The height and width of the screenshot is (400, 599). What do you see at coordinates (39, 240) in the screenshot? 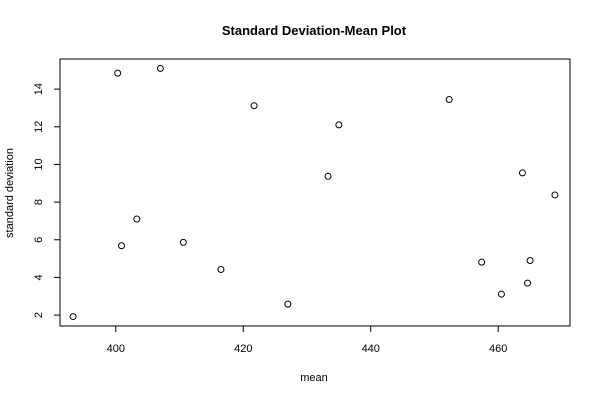
I see `y-tick-label: 6` at bounding box center [39, 240].